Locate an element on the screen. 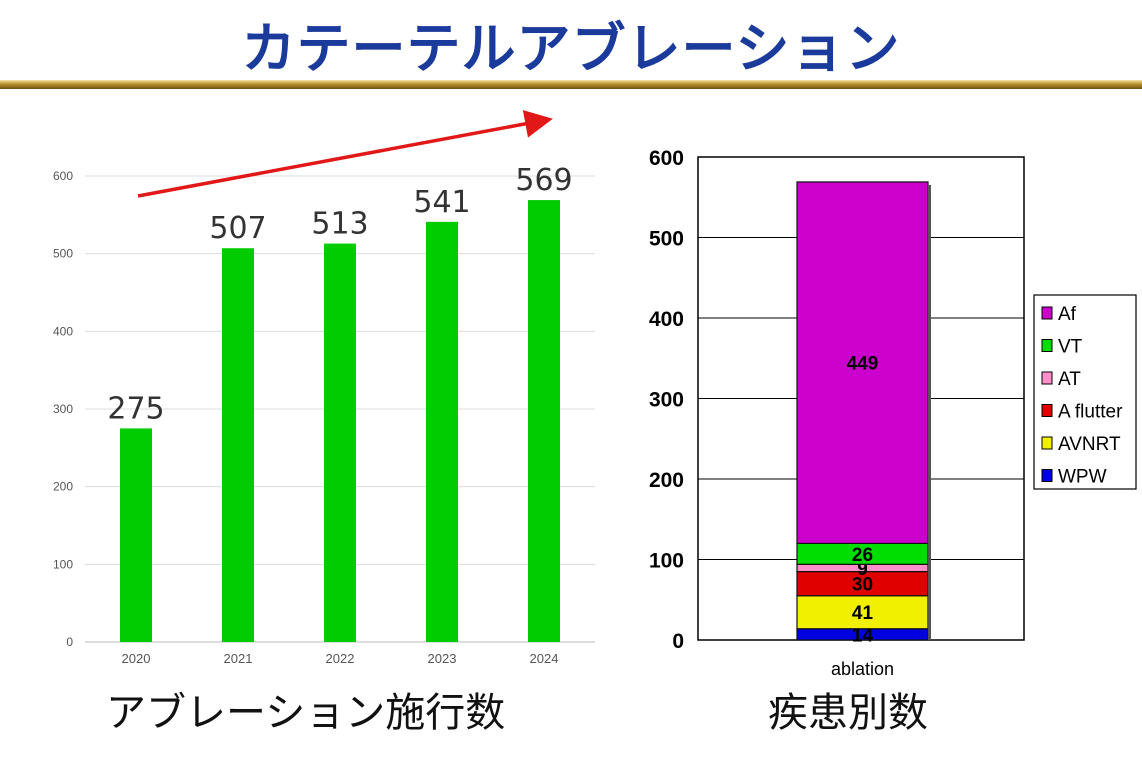 The image size is (1142, 779). right-chart-caption: 疾患別数 is located at coordinates (848, 713).